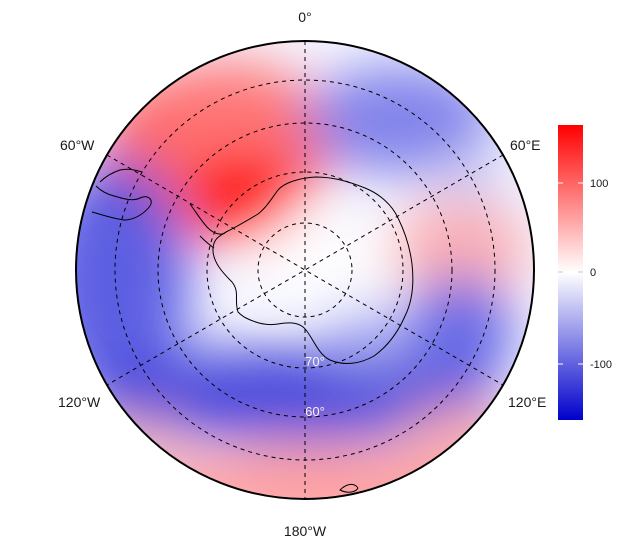 The image size is (625, 552). I want to click on lon-label-120e: 120°E, so click(527, 402).